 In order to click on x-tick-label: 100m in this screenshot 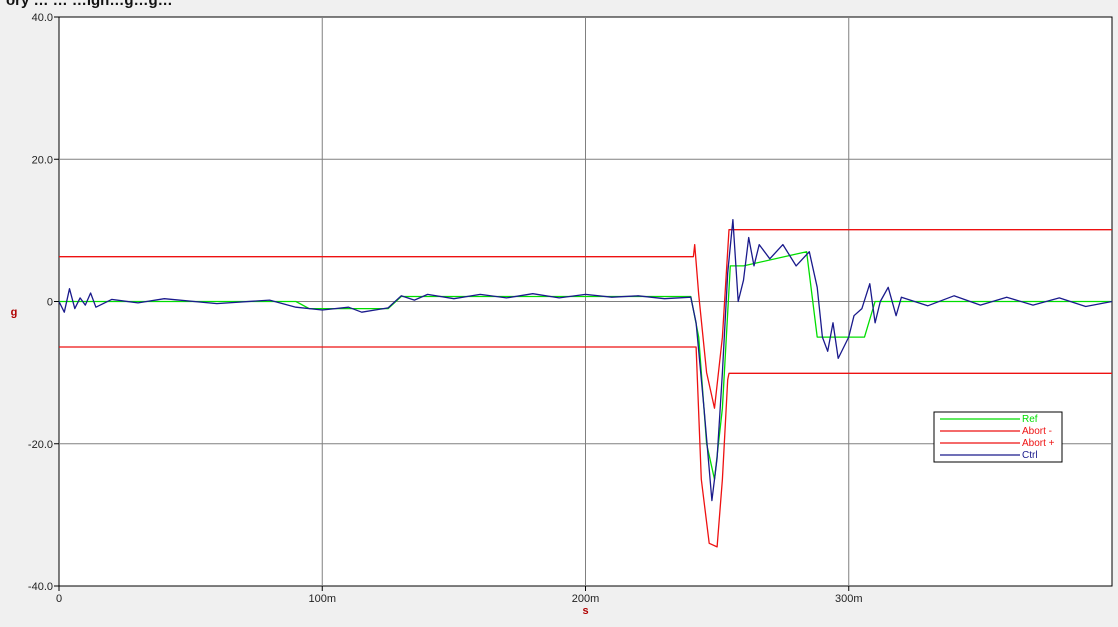, I will do `click(322, 599)`.